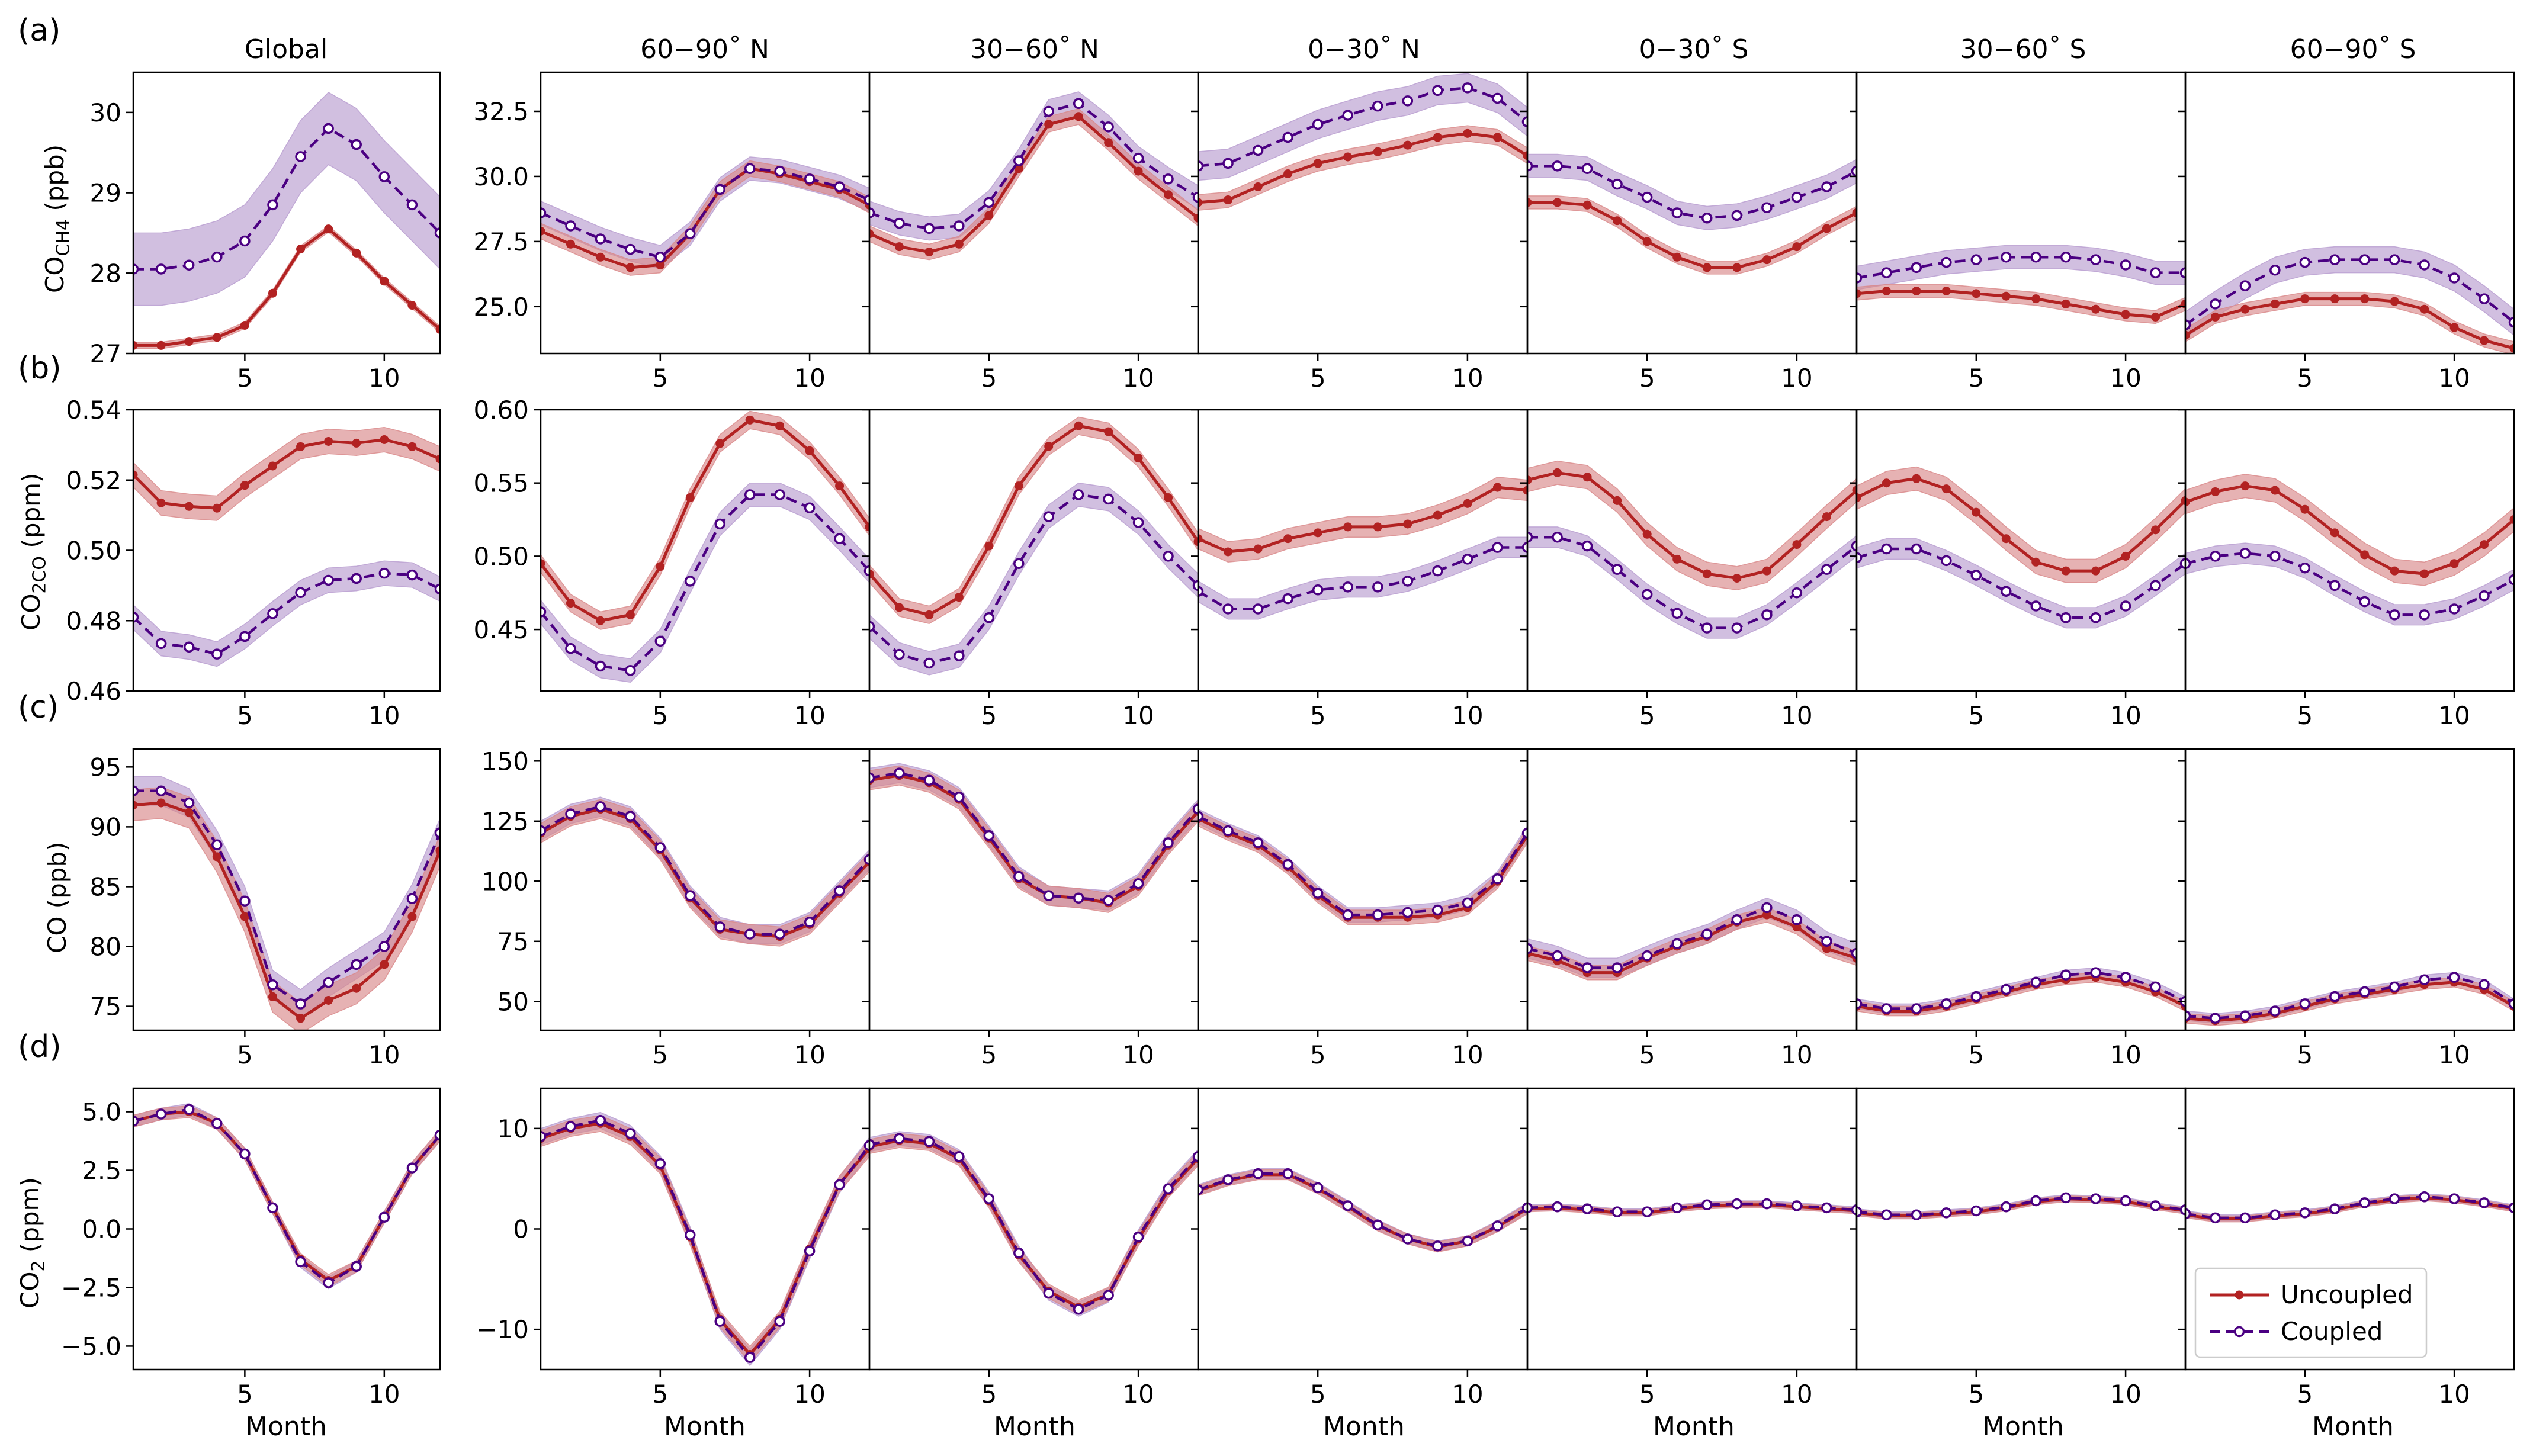 The width and height of the screenshot is (2533, 1456). I want to click on plot-area-co-0-30s, so click(1692, 939).